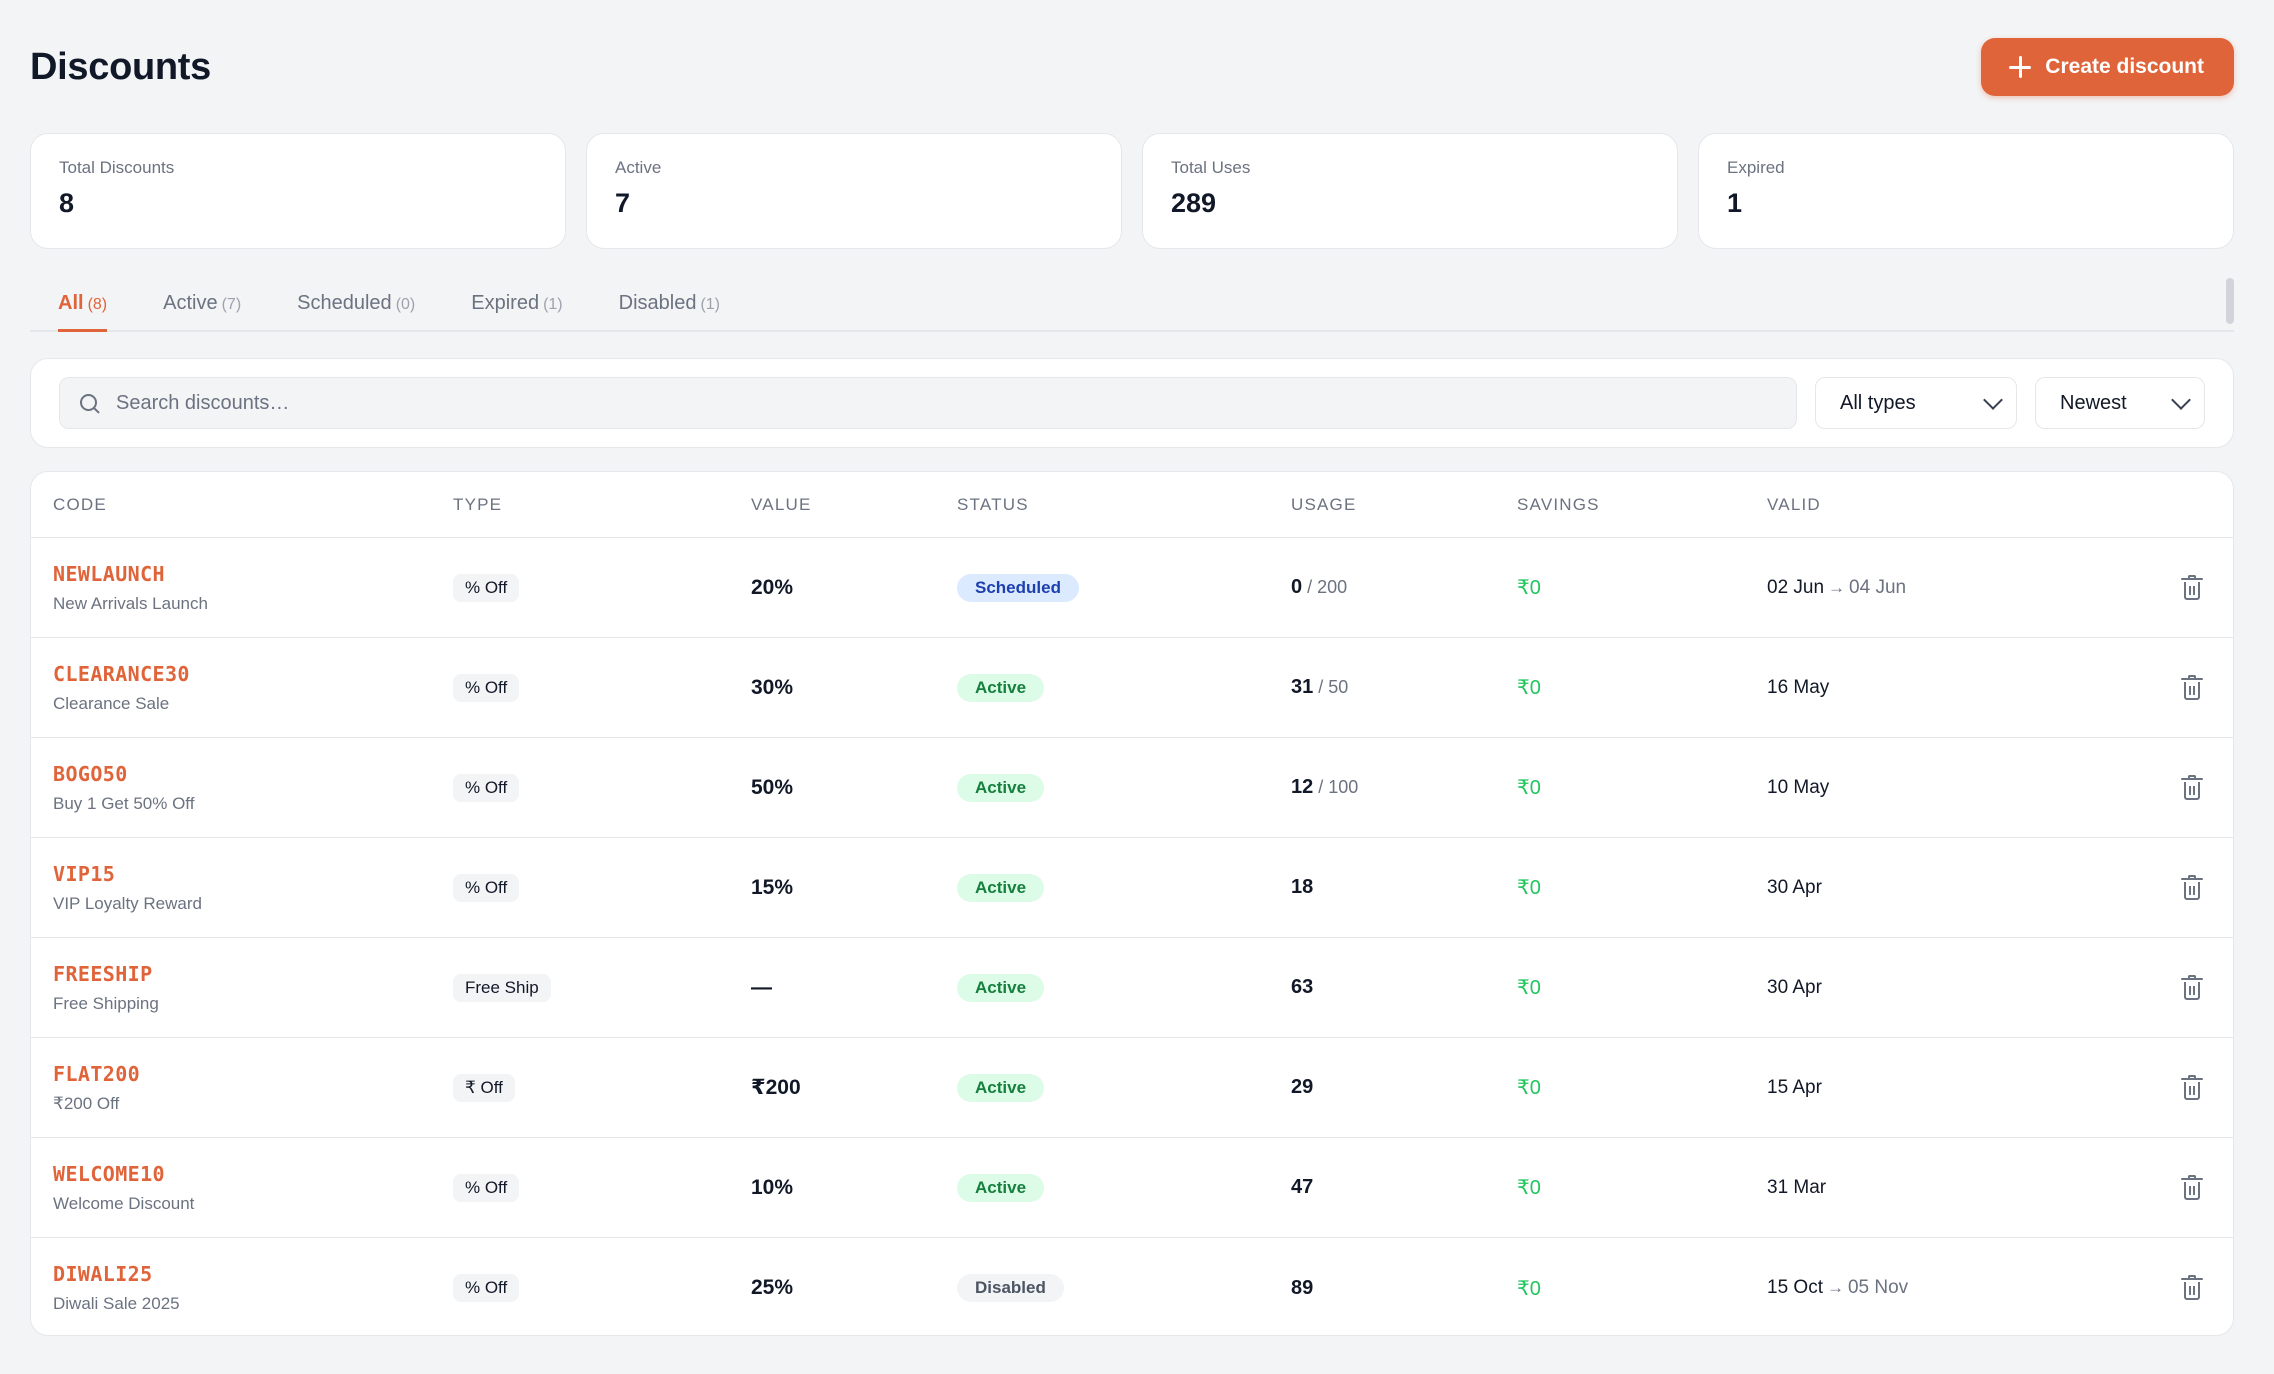 The image size is (2274, 1374). Describe the element at coordinates (2230, 301) in the screenshot. I see `scrollbar-thumb` at that location.